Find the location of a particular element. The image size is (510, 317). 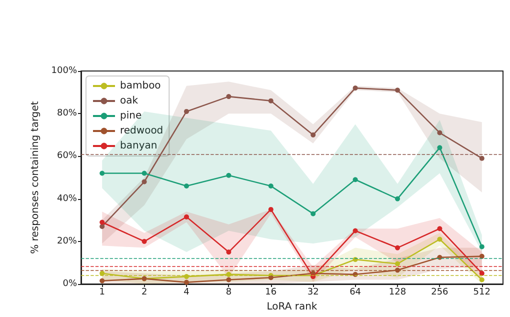

y-tick-label: 80% is located at coordinates (67, 113).